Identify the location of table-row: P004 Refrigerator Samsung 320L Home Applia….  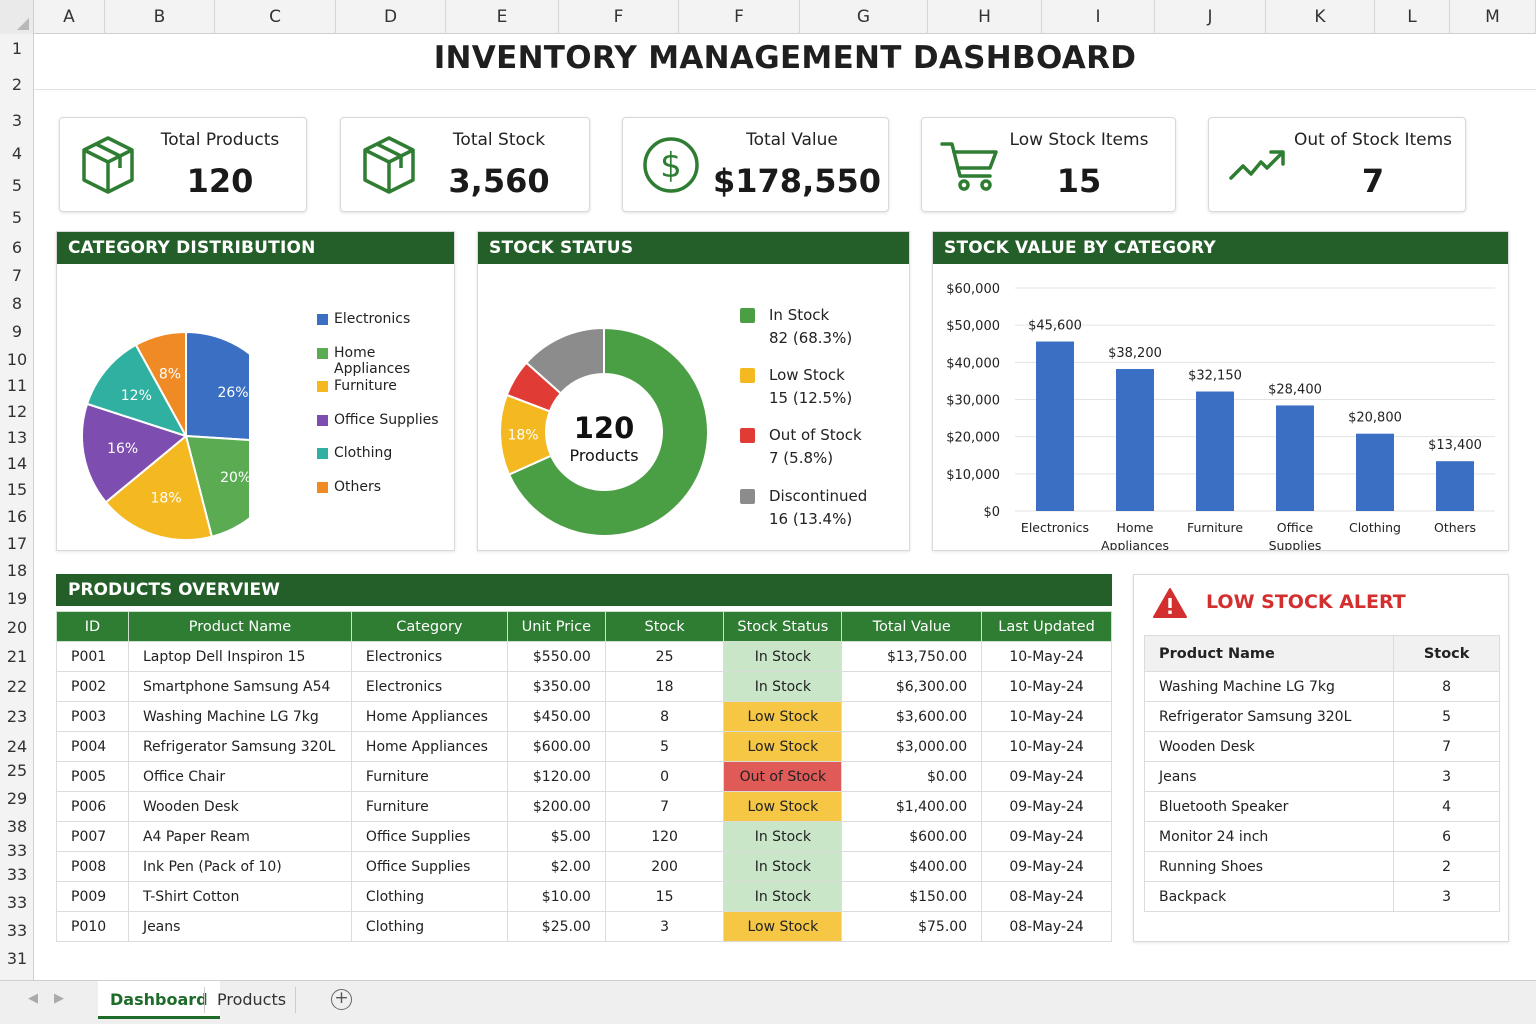
(584, 746).